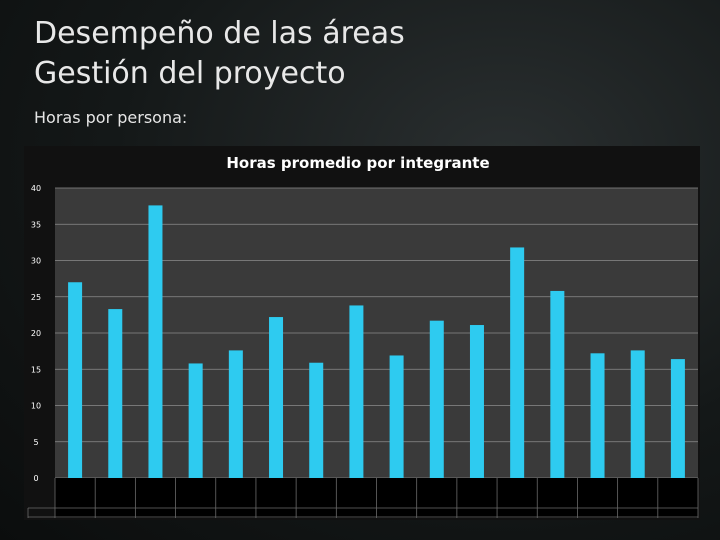  What do you see at coordinates (36, 333) in the screenshot?
I see `y-tick-label: 20` at bounding box center [36, 333].